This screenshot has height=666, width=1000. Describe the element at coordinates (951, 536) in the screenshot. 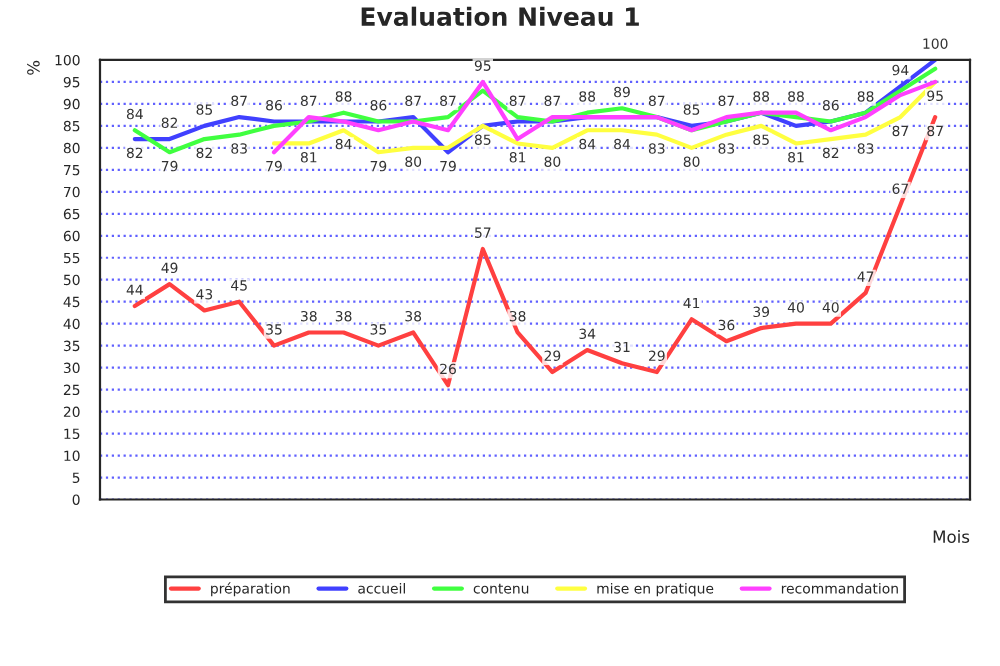

I see `x-axis-title: Mois` at that location.